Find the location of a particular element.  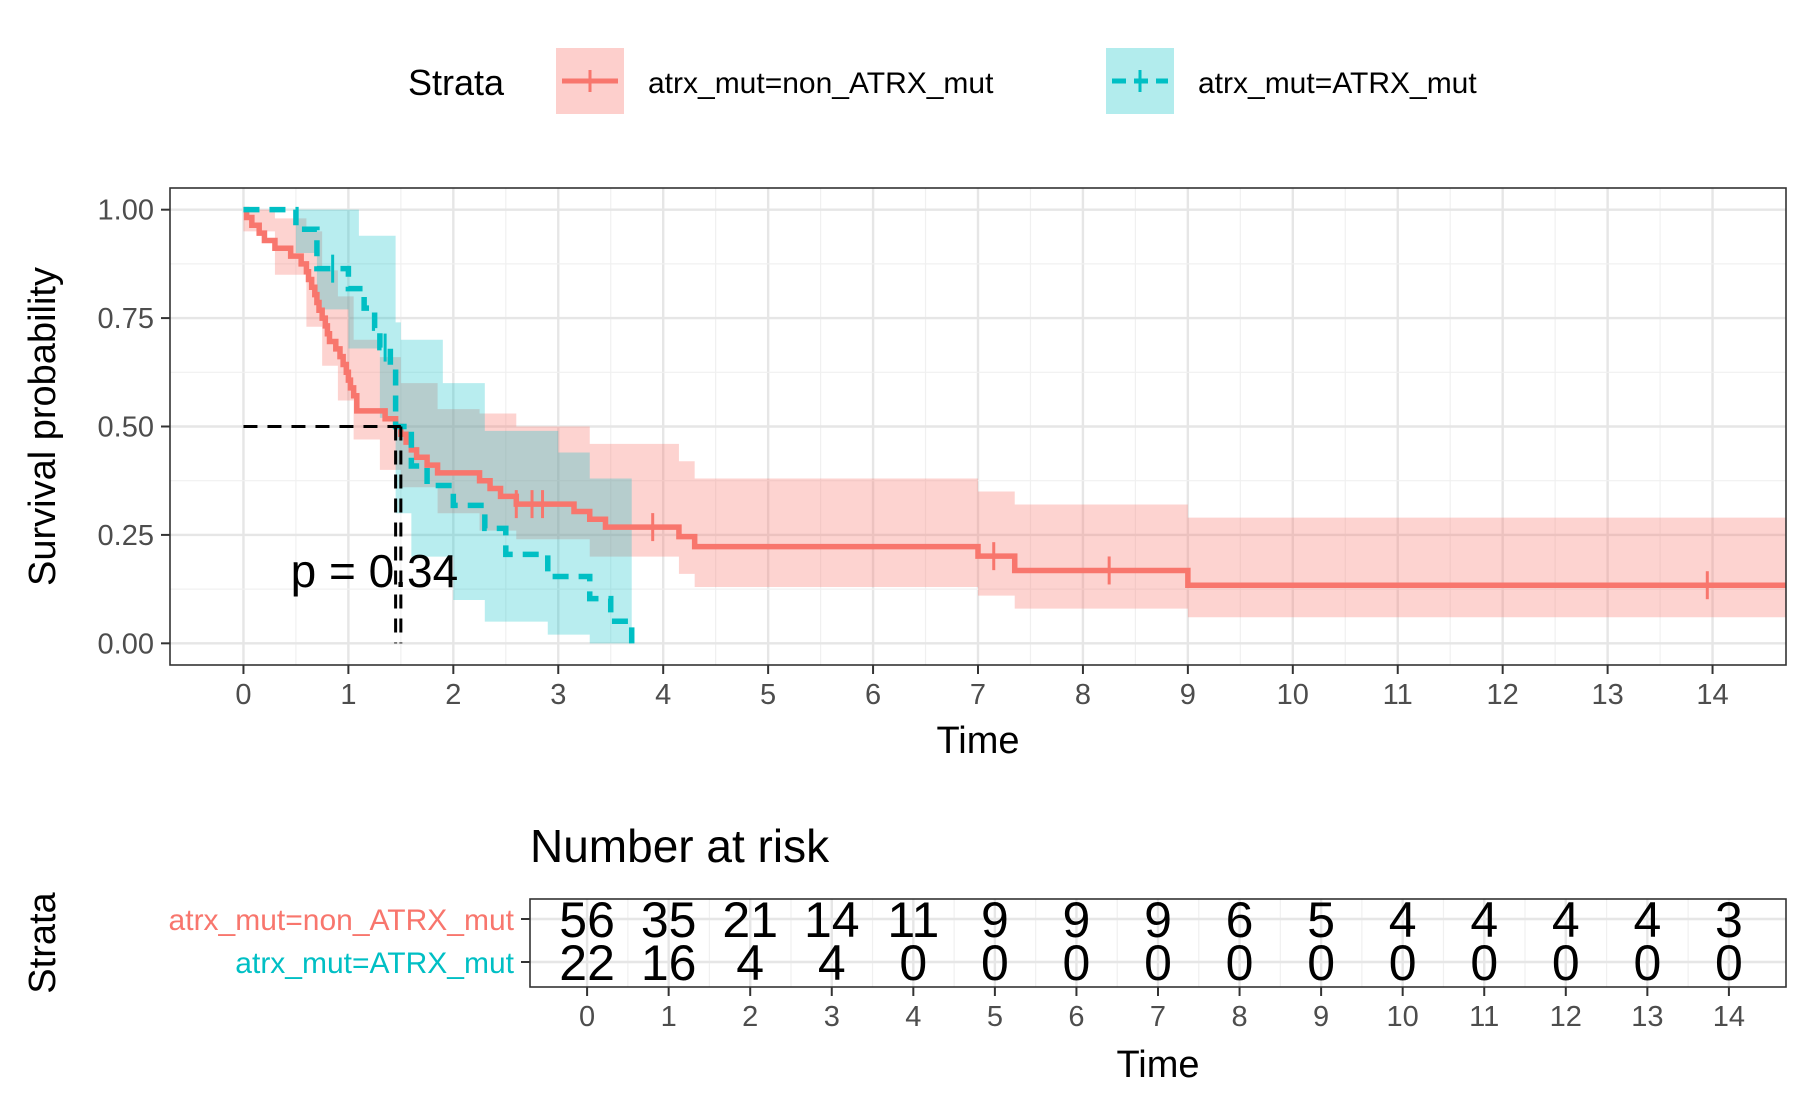

p-value-annotation: p = 0.34 is located at coordinates (375, 571).